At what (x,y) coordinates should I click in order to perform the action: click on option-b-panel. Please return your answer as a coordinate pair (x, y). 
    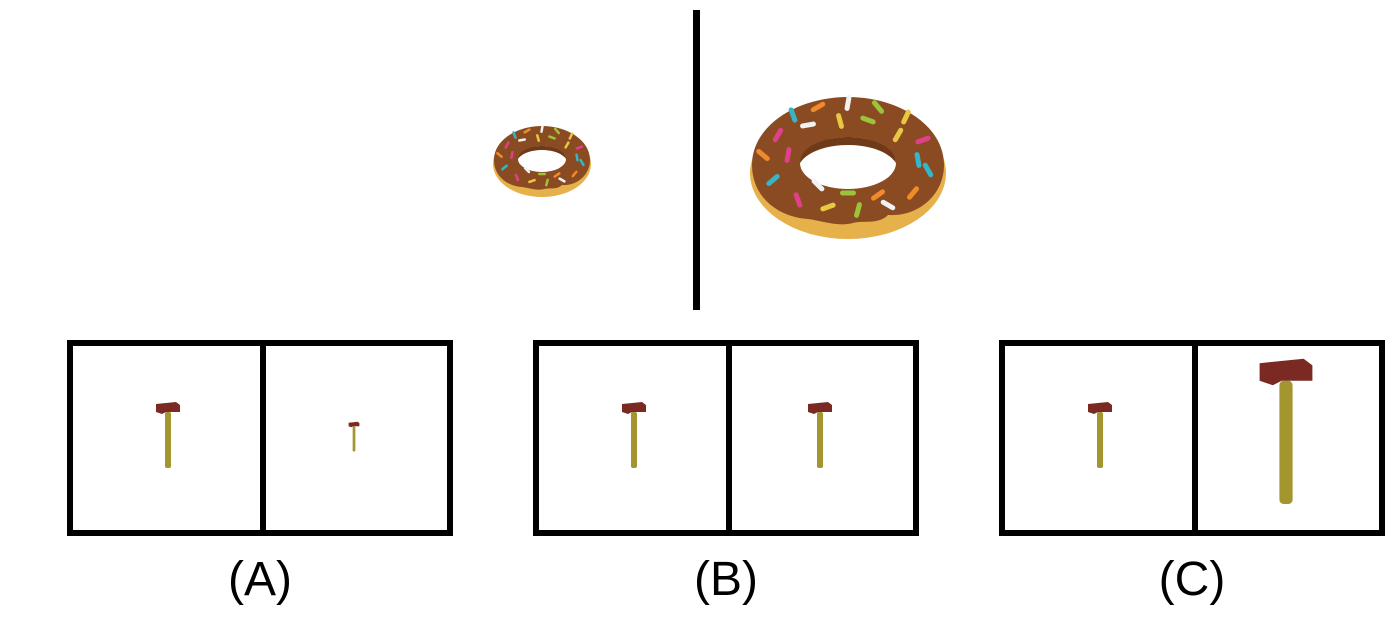
    Looking at the image, I should click on (726, 438).